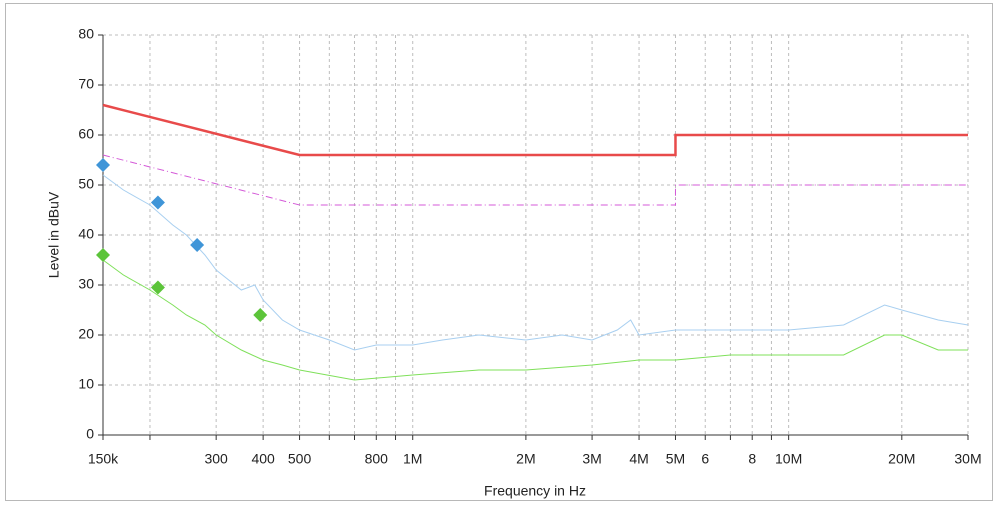 This screenshot has width=1000, height=506. I want to click on y-tick-label: 20, so click(86, 334).